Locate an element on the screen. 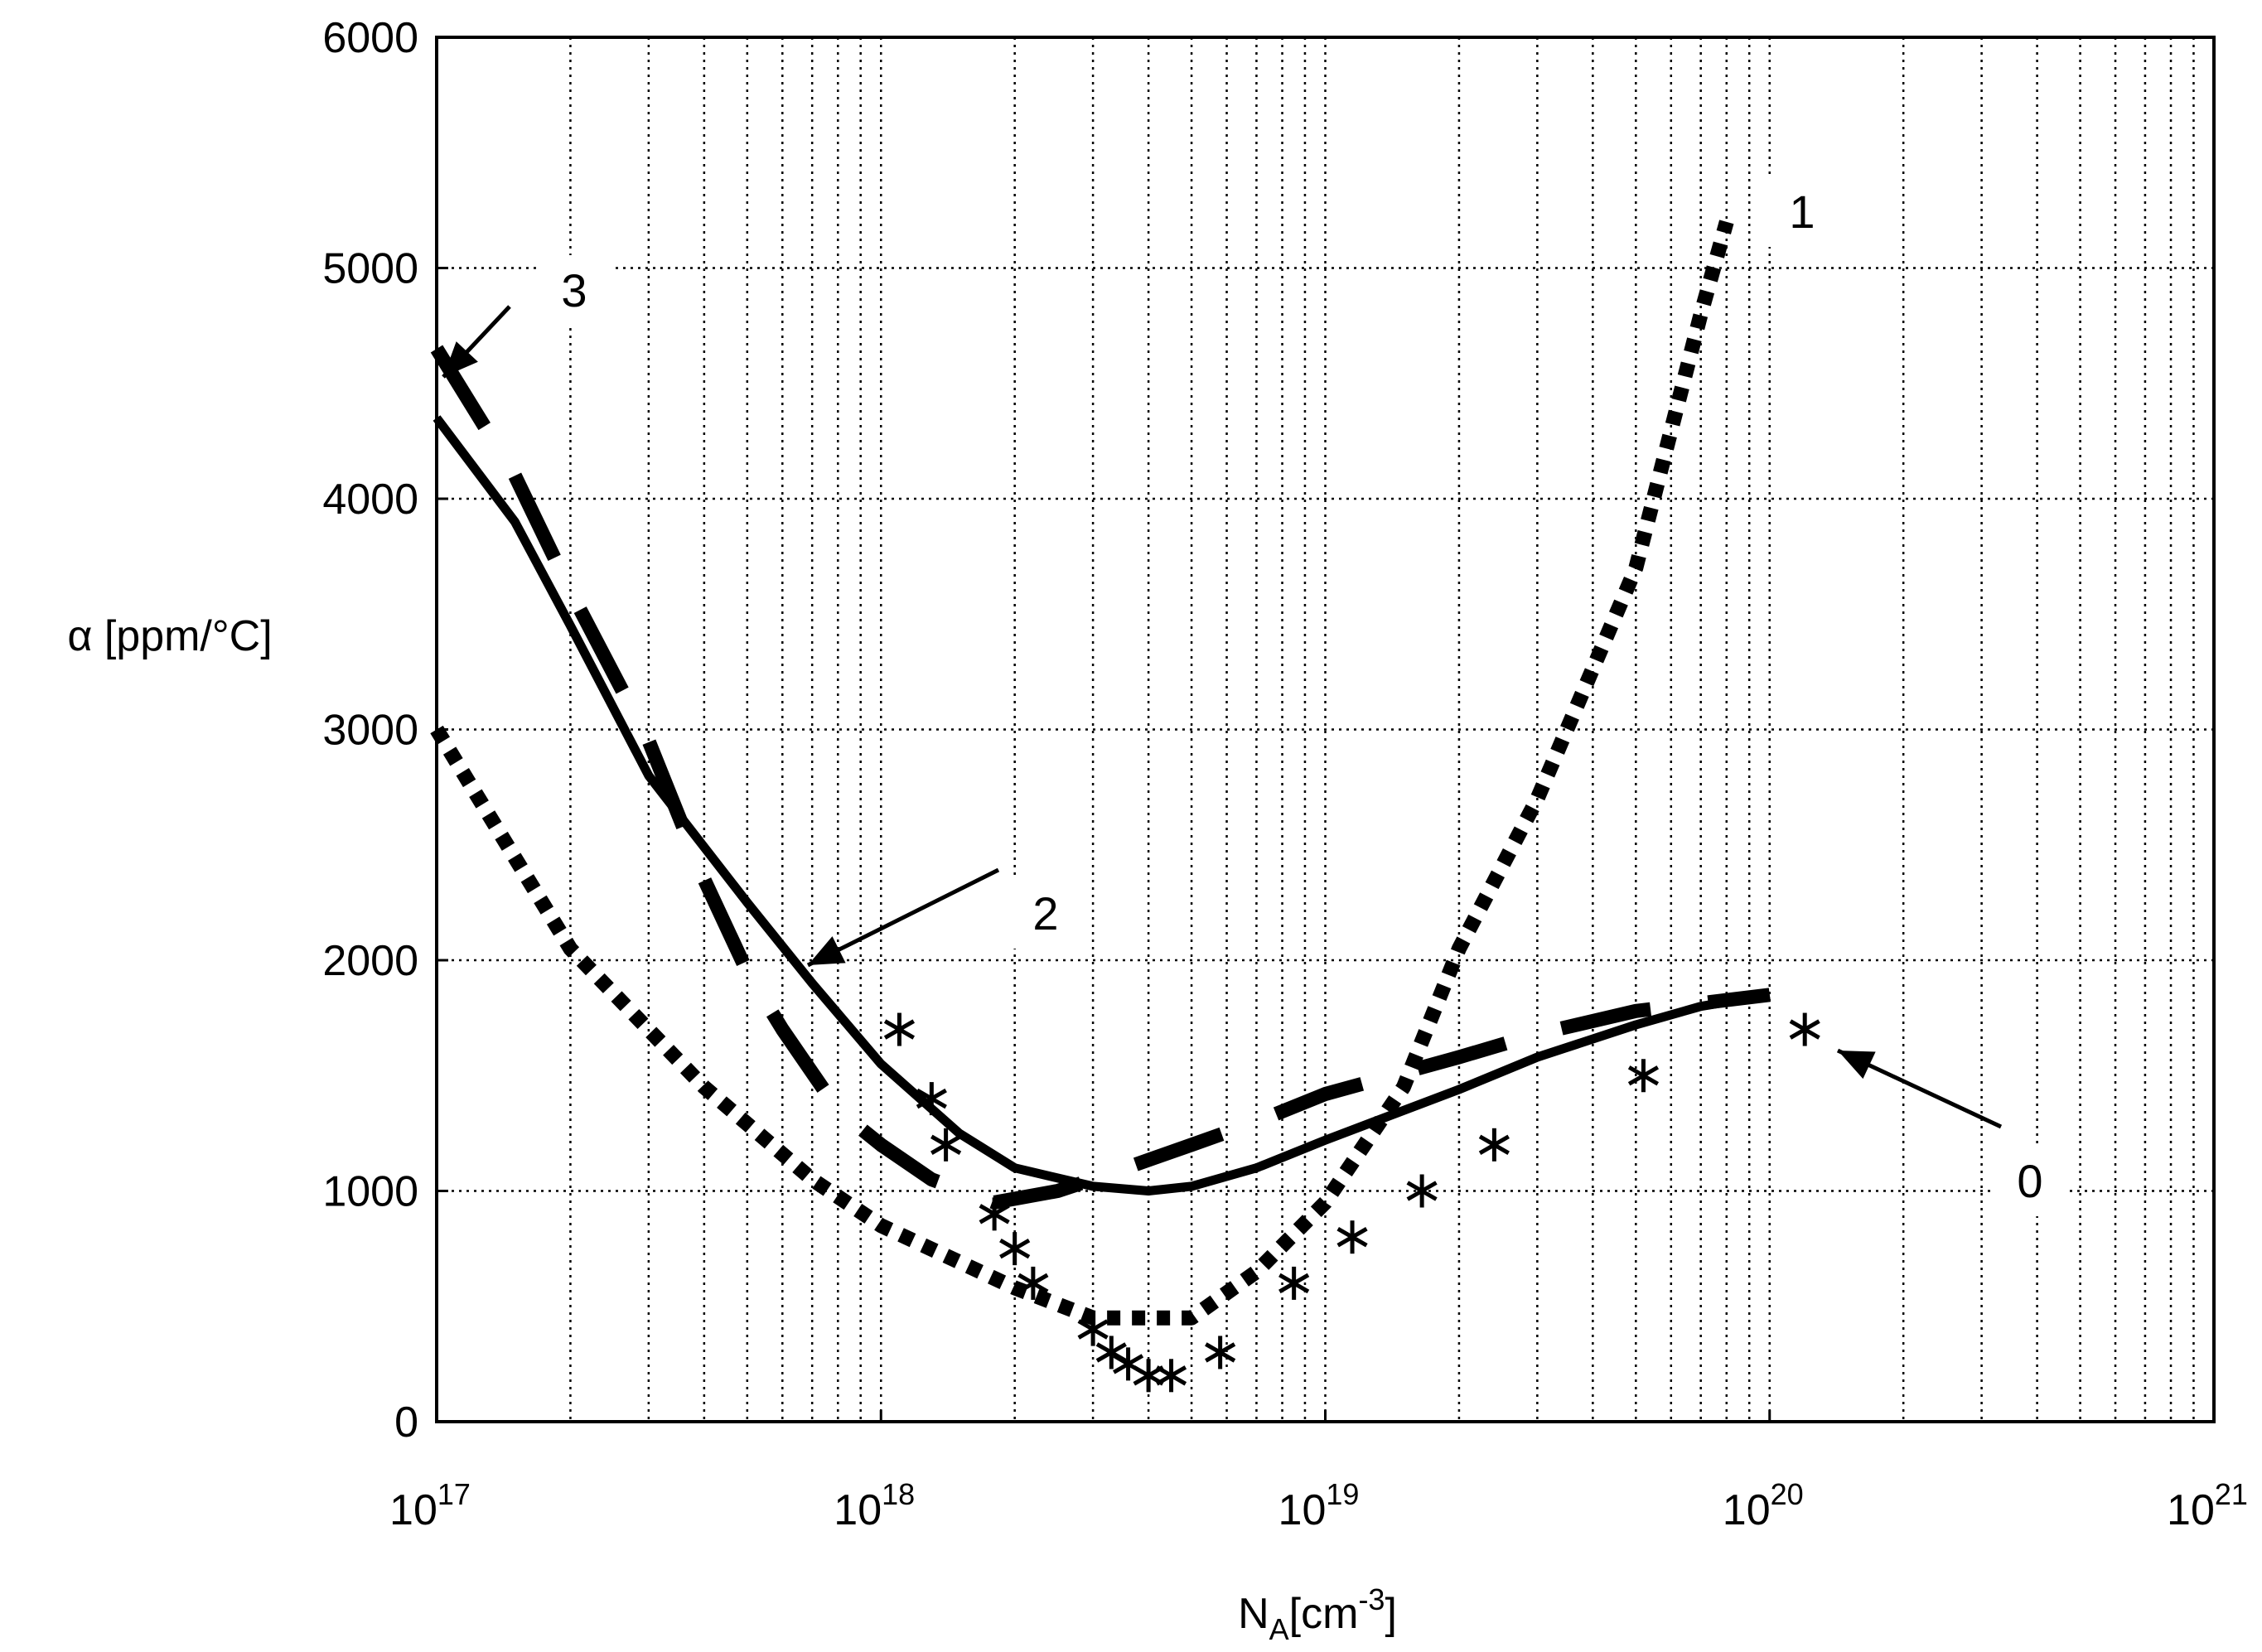 The width and height of the screenshot is (2262, 1652). annotation-2-backdrop is located at coordinates (1046, 913).